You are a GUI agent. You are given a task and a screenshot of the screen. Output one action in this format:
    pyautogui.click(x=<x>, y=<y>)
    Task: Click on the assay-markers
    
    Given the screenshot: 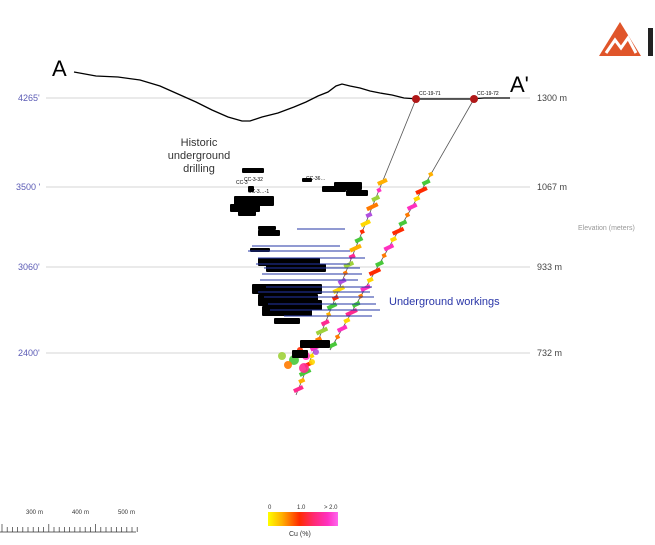 What is the action you would take?
    pyautogui.click(x=356, y=282)
    